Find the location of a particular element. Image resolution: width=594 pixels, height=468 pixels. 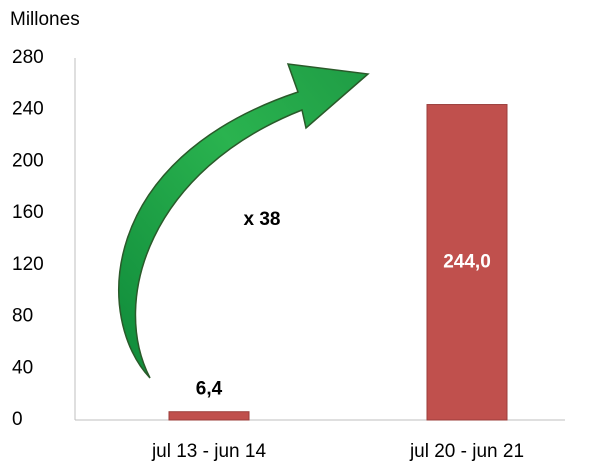

y-tick-label: 160 is located at coordinates (28, 212).